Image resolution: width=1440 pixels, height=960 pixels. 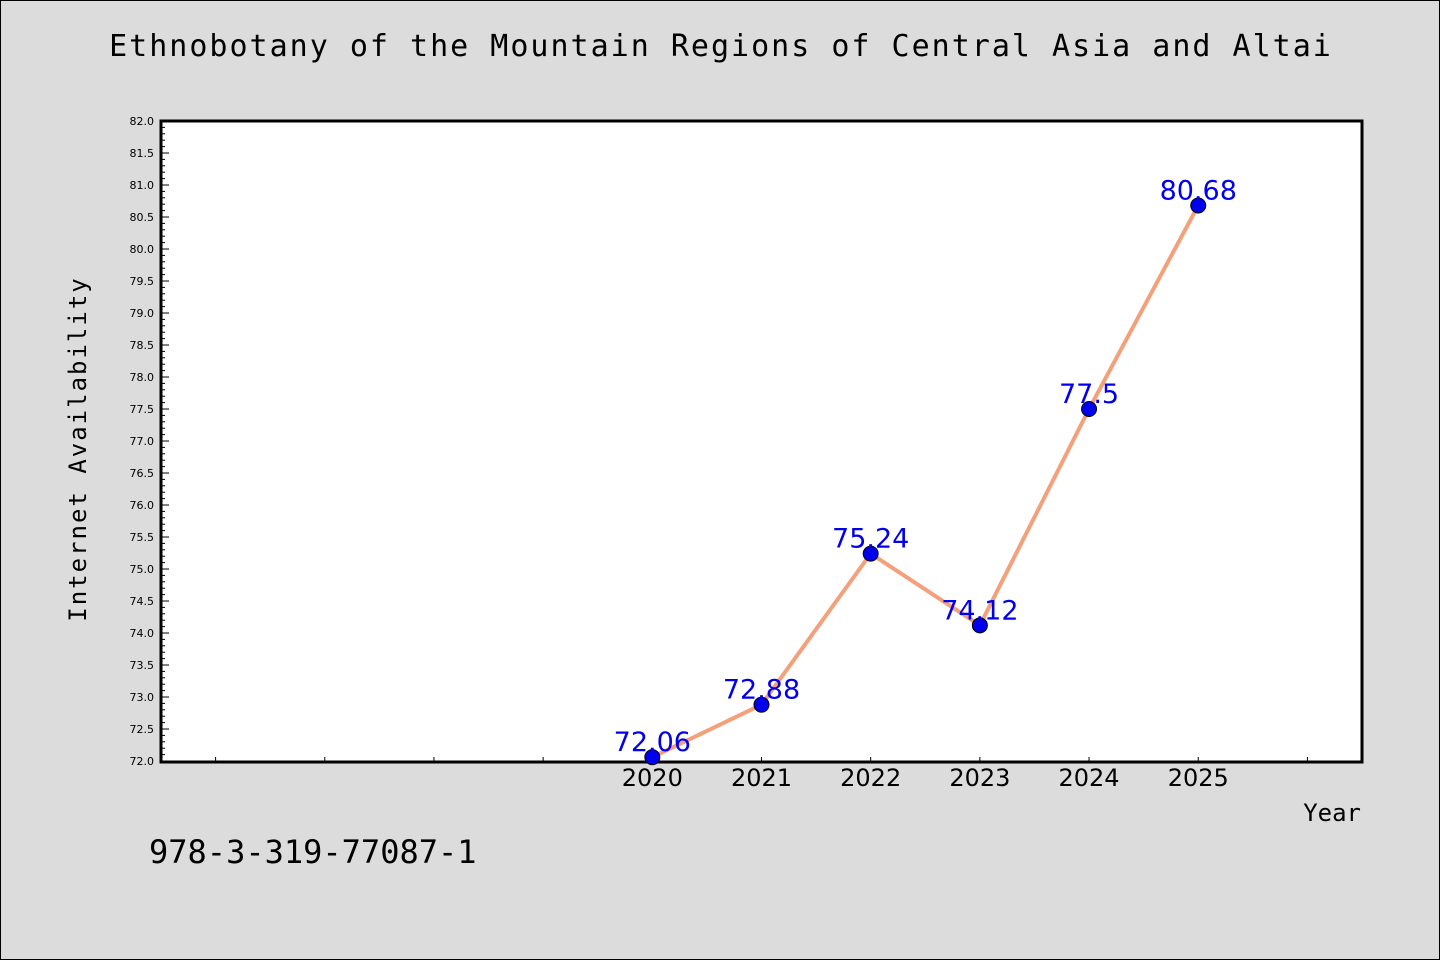 What do you see at coordinates (142, 505) in the screenshot?
I see `y-tick-label: 76.0` at bounding box center [142, 505].